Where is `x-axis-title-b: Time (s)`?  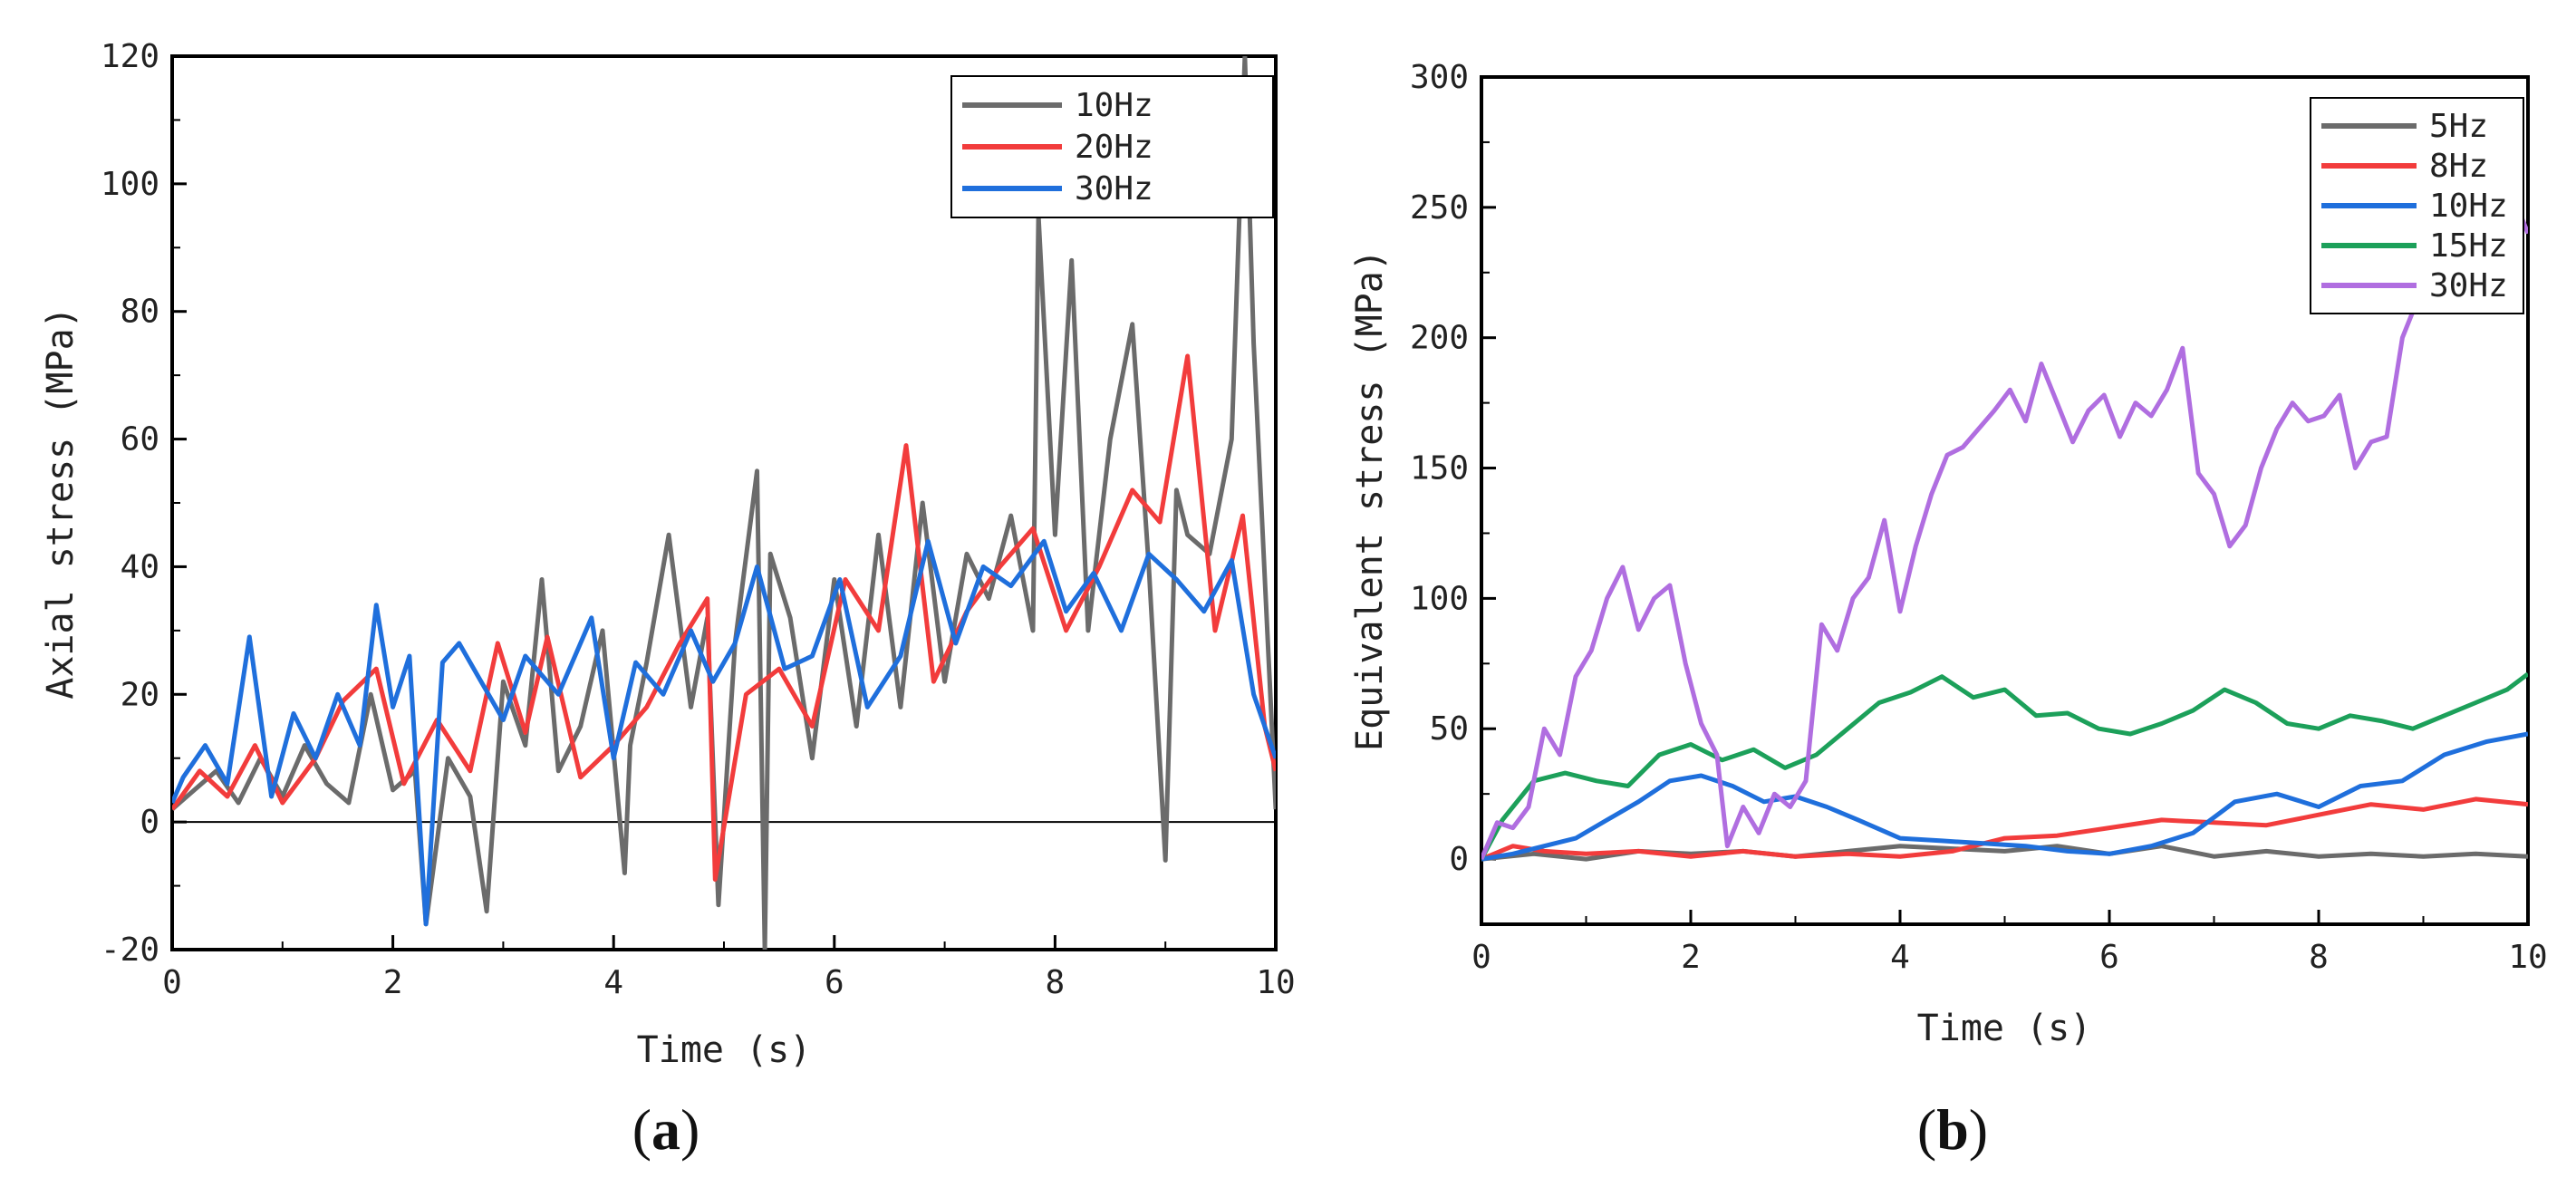 x-axis-title-b: Time (s) is located at coordinates (2004, 1028).